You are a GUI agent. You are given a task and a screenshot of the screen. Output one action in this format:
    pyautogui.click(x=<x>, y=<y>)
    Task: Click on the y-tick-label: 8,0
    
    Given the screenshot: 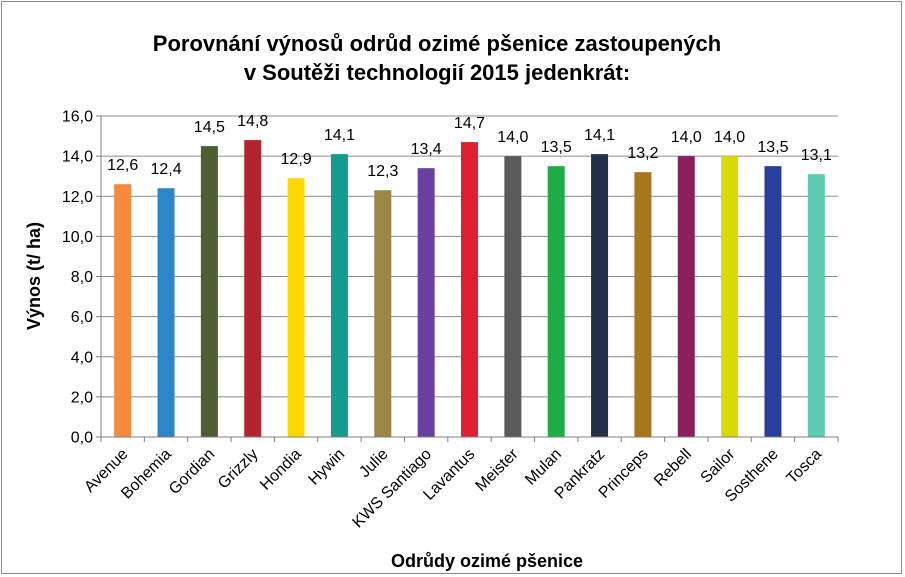 What is the action you would take?
    pyautogui.click(x=82, y=277)
    